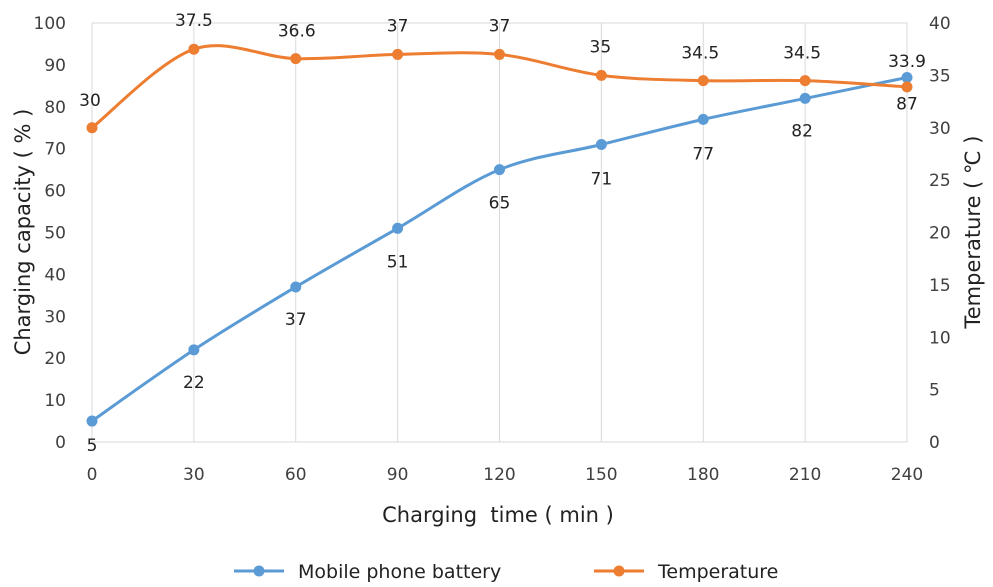  I want to click on data-label-battery: 71, so click(602, 180).